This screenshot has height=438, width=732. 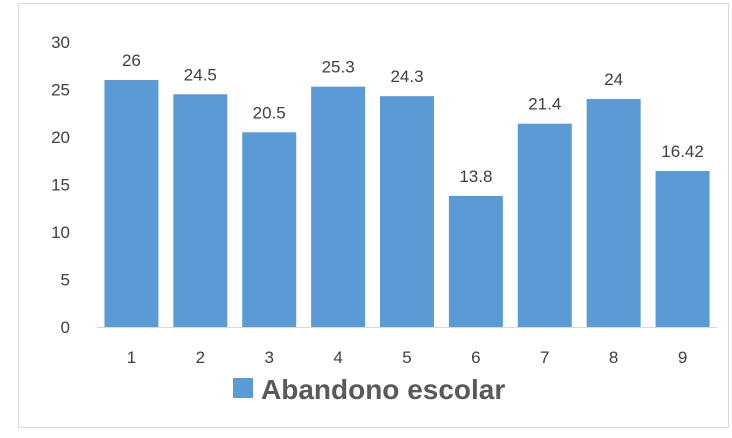 What do you see at coordinates (337, 357) in the screenshot?
I see `x-tick-label: 4` at bounding box center [337, 357].